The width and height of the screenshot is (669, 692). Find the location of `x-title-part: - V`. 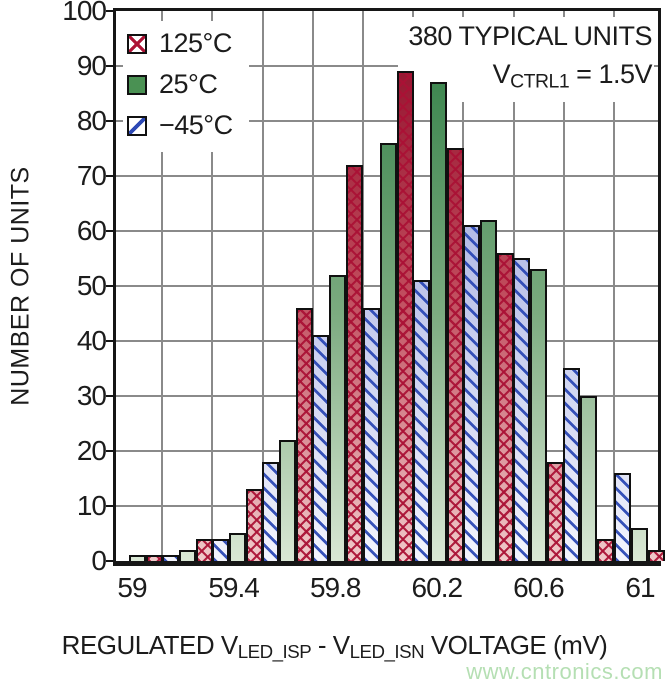

x-title-part: - V is located at coordinates (330, 645).